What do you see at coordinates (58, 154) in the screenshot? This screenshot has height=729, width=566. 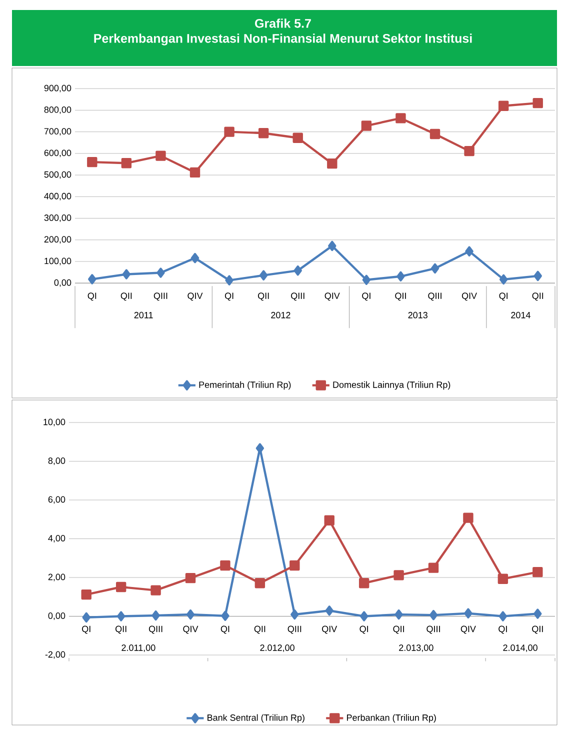 I see `y-tick-label: 600,00` at bounding box center [58, 154].